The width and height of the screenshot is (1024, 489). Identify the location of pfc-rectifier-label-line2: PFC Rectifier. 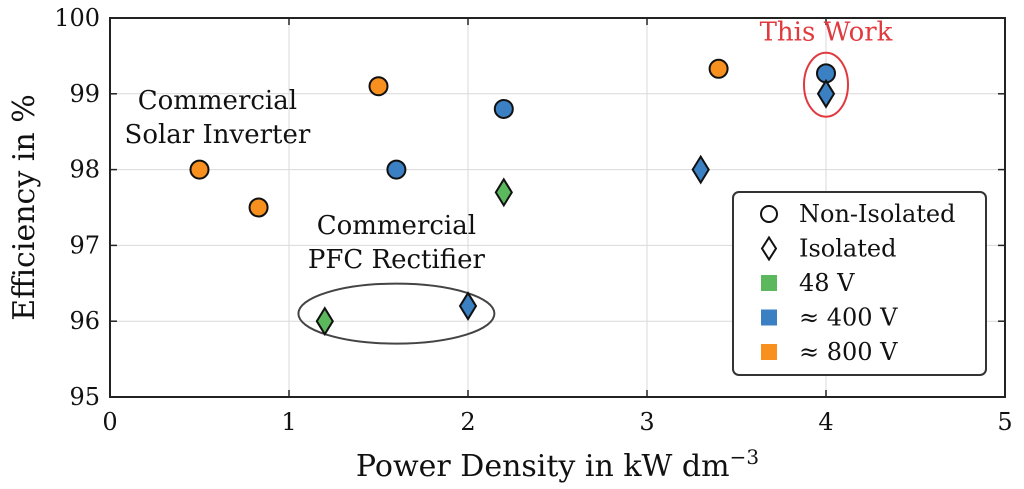
(397, 260).